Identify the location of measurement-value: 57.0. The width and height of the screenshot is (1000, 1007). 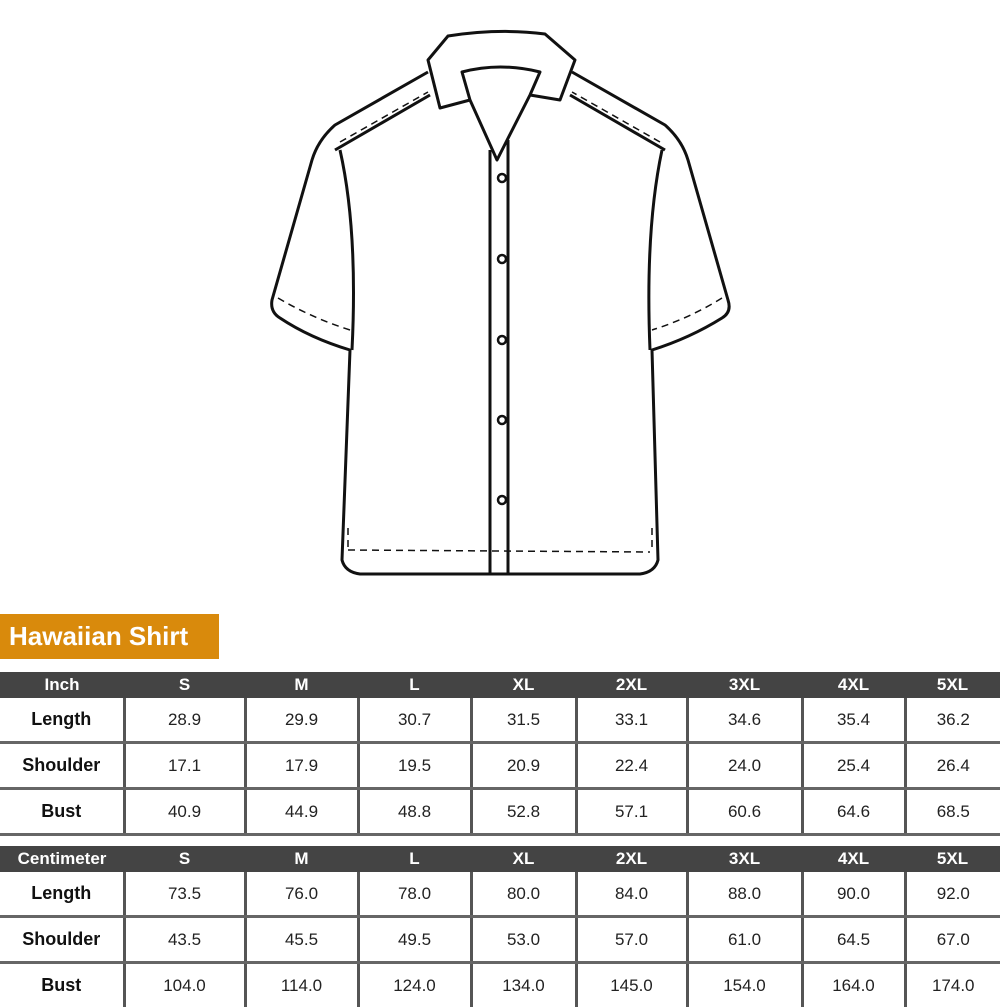
(631, 940).